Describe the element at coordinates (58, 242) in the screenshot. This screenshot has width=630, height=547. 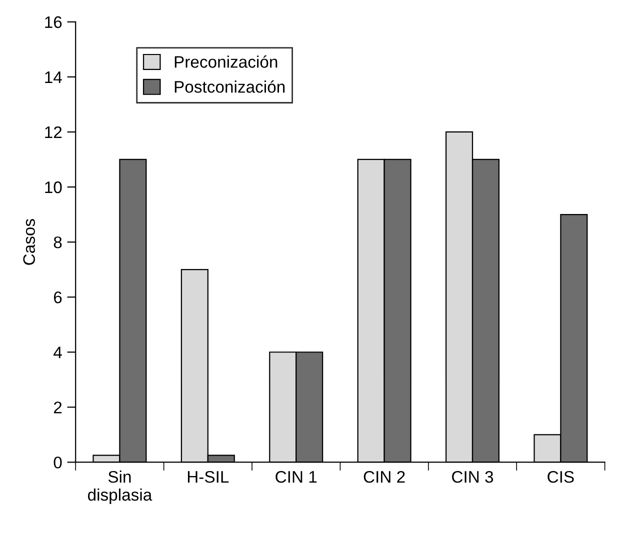
I see `y-tick-label: 8` at that location.